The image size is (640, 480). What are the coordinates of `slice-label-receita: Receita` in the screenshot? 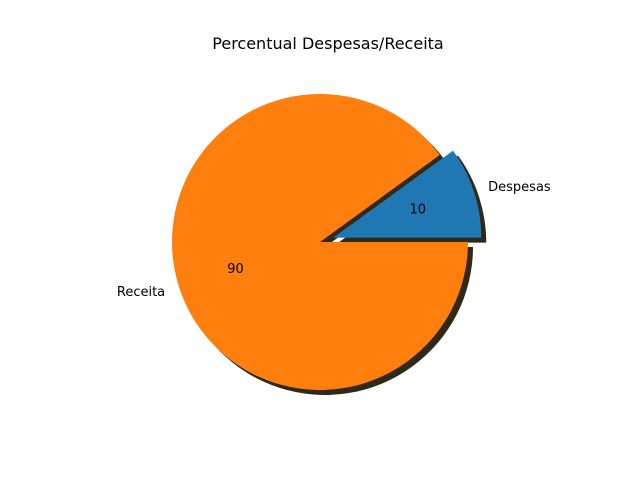 It's located at (141, 292).